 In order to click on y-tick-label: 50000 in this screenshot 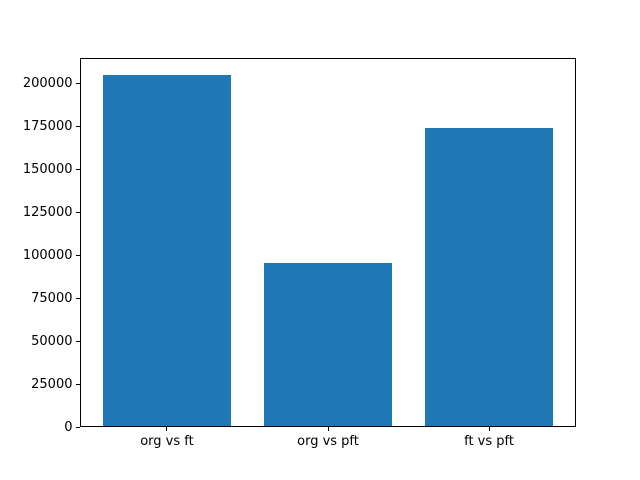, I will do `click(52, 341)`.